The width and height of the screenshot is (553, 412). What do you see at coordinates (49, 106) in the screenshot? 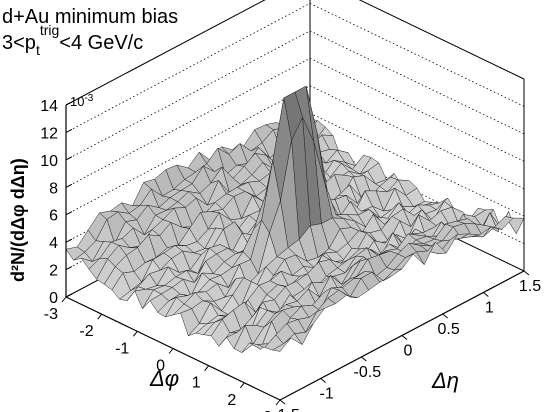
I see `z-tick-label: 14` at bounding box center [49, 106].